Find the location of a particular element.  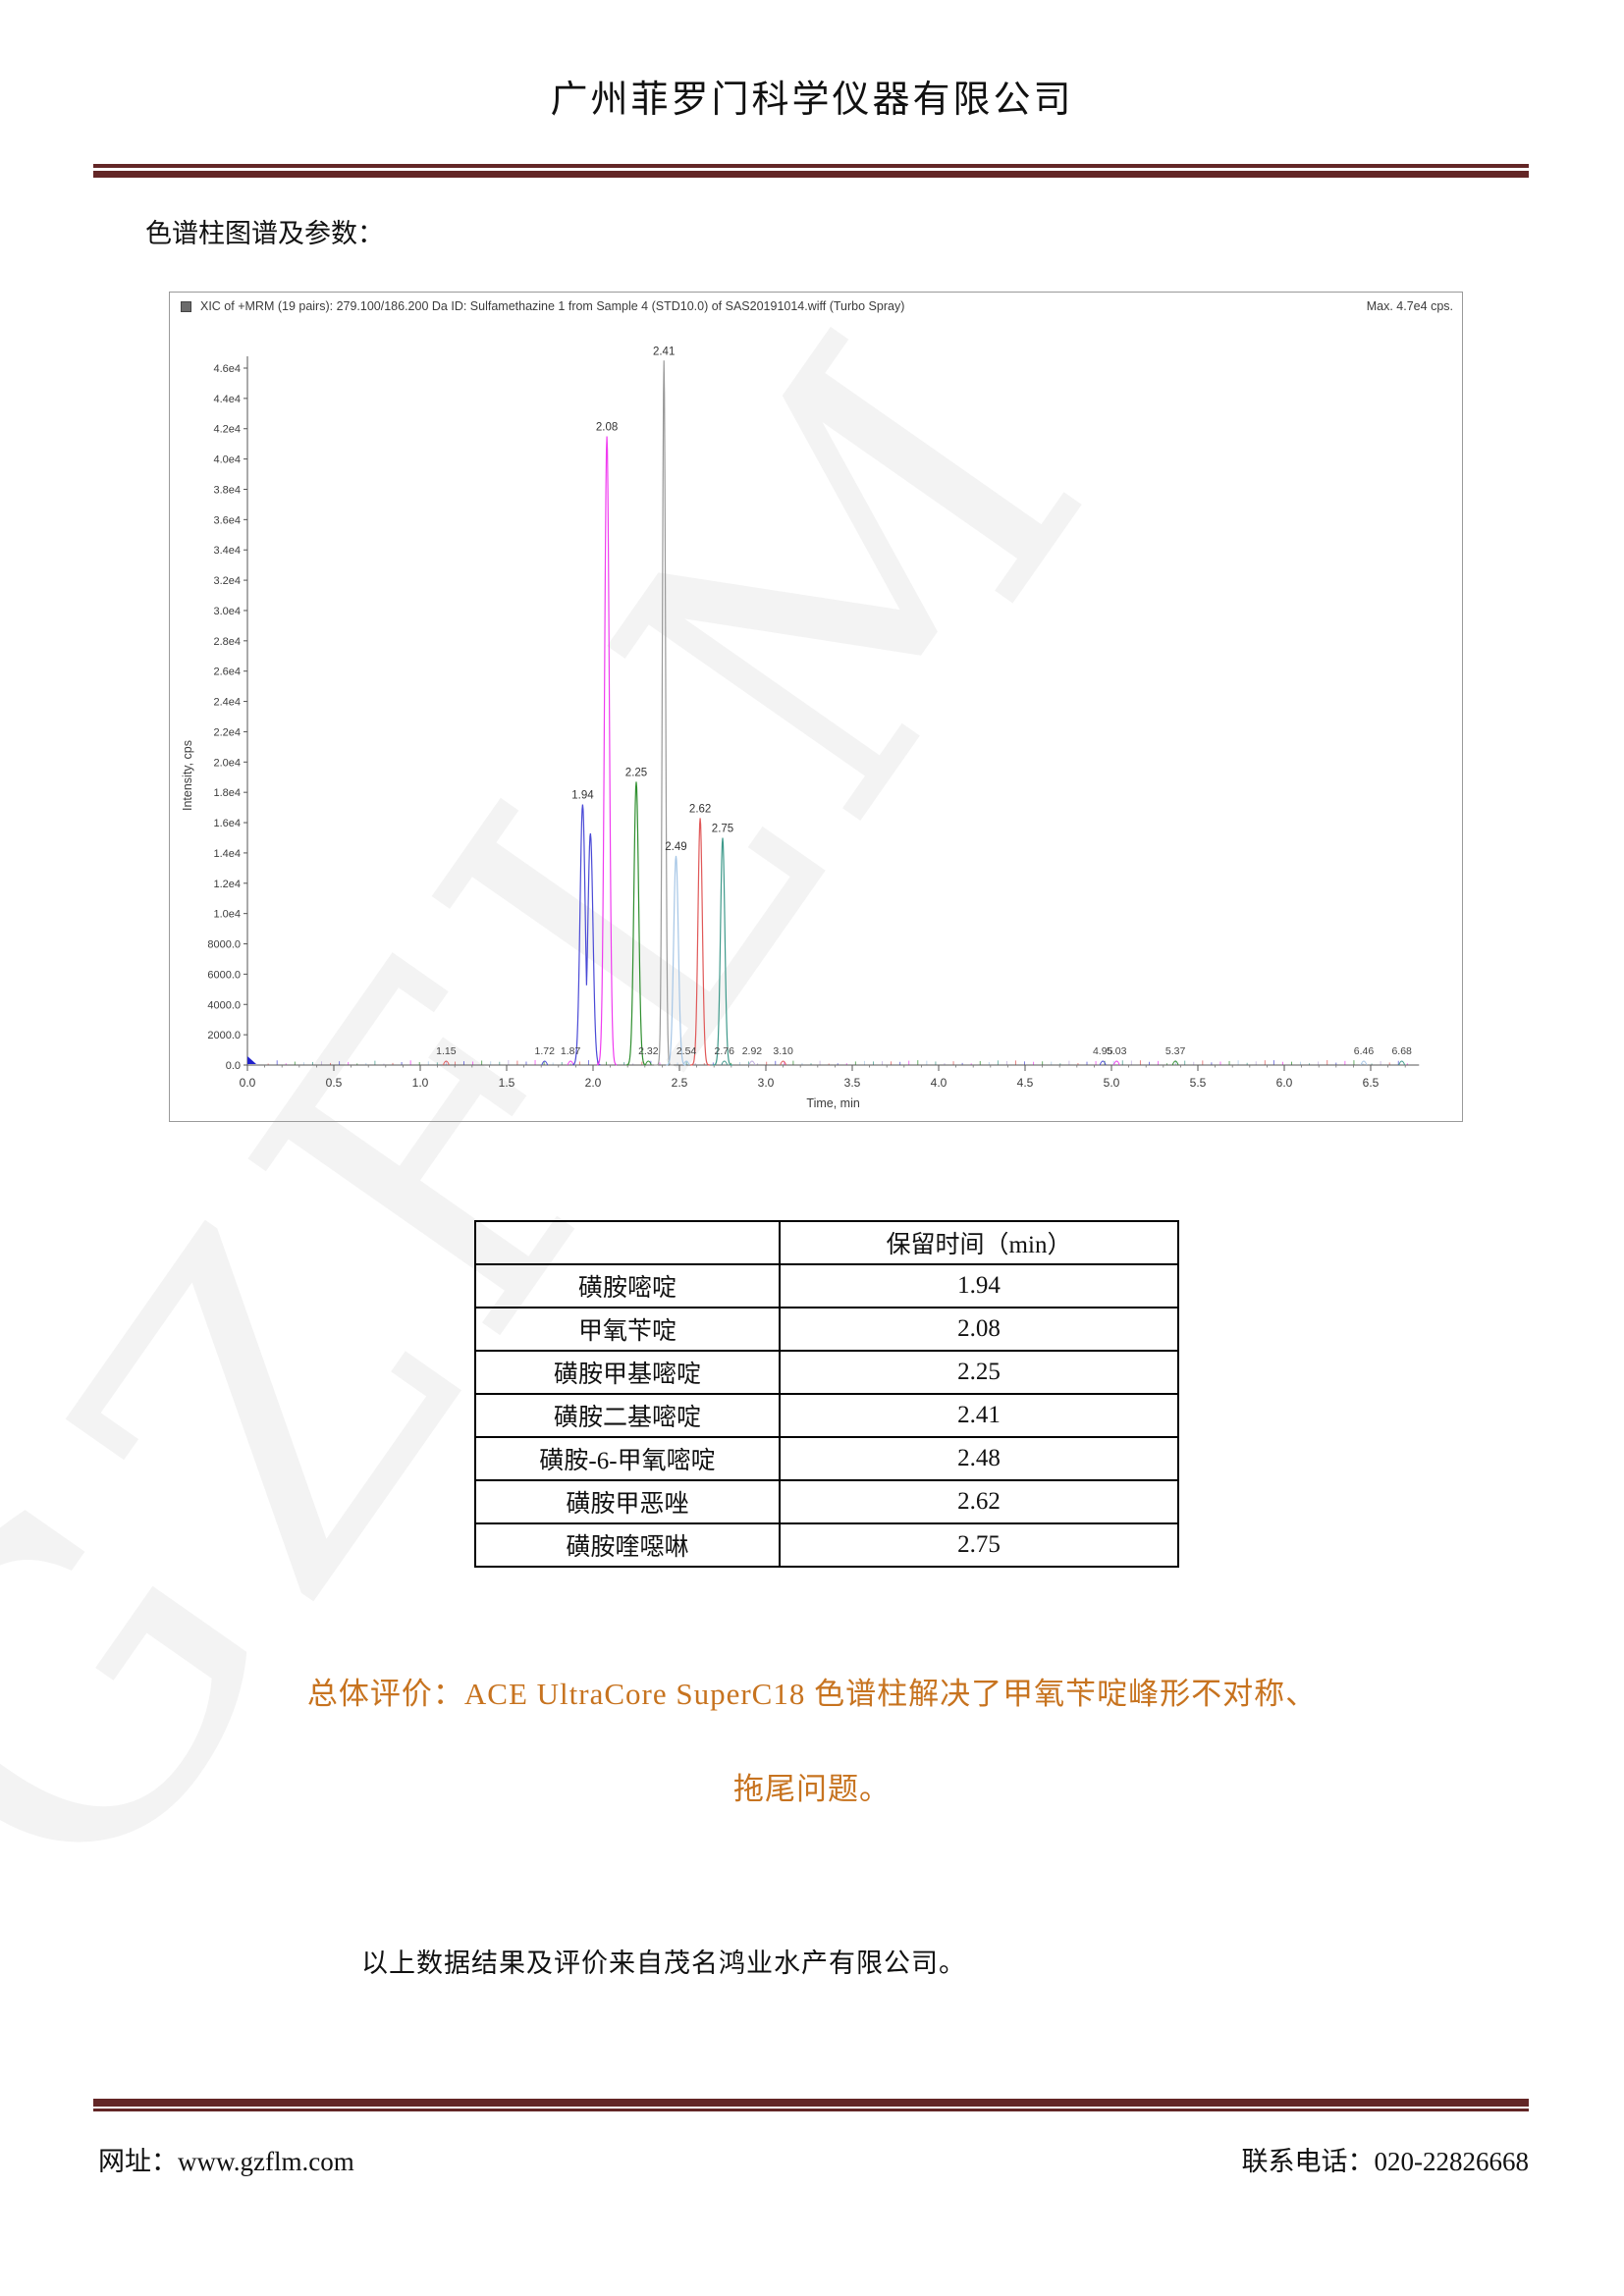

minor-peak-label: 1.87 is located at coordinates (571, 1051).